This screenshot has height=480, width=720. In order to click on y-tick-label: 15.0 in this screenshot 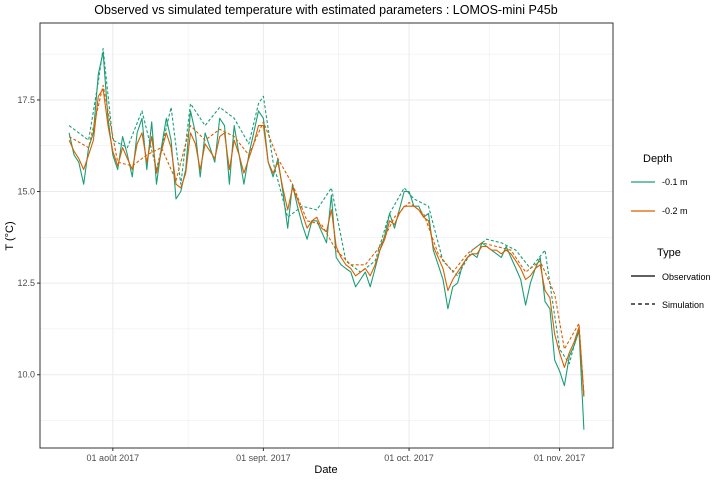, I will do `click(26, 192)`.